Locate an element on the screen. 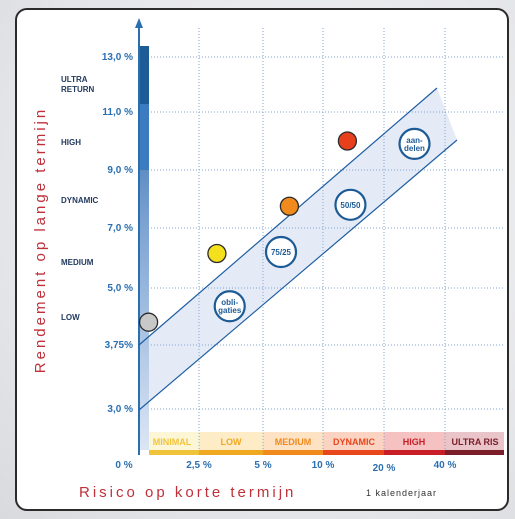 The height and width of the screenshot is (519, 515). x-tick-label: 0 % is located at coordinates (123, 465).